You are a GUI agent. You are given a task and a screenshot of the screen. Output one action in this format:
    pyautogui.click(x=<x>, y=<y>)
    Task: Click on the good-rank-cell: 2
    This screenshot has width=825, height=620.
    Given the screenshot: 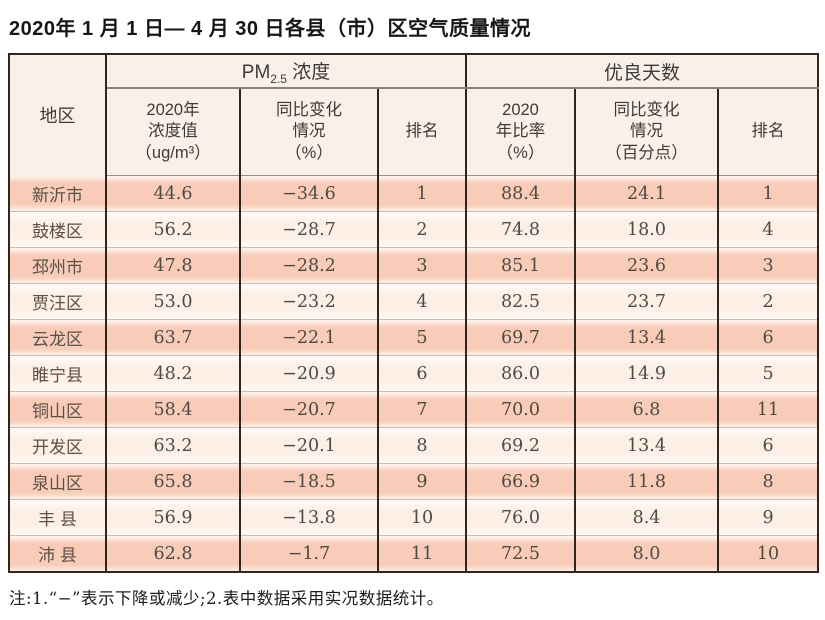 What is the action you would take?
    pyautogui.click(x=768, y=301)
    